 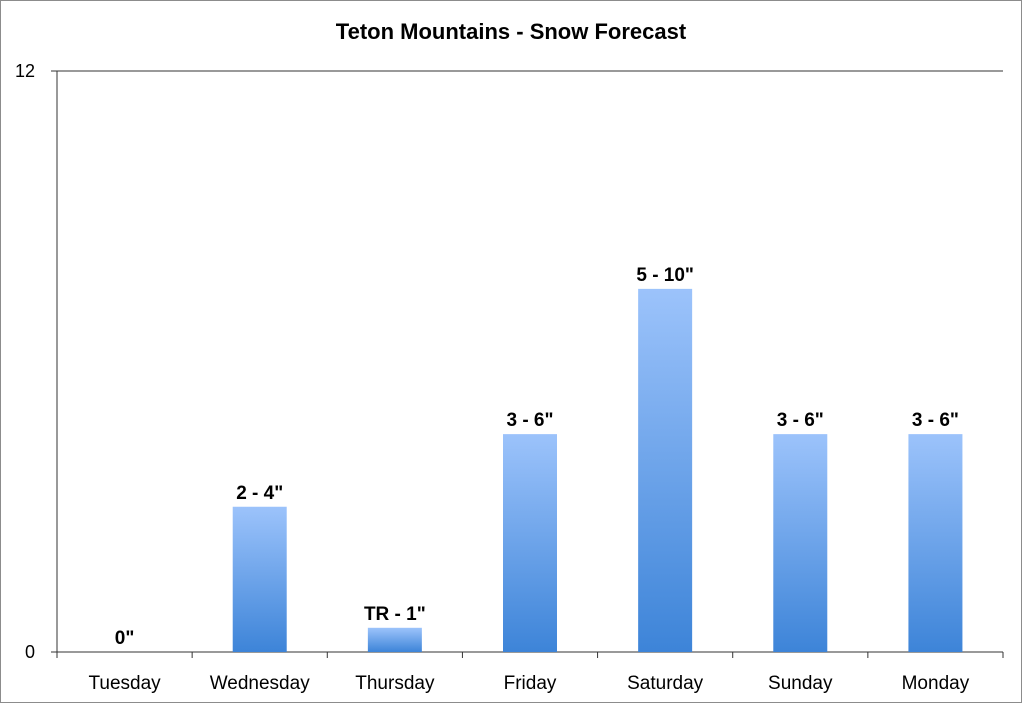 I want to click on data-label-monday: 3 - 6", so click(x=935, y=420).